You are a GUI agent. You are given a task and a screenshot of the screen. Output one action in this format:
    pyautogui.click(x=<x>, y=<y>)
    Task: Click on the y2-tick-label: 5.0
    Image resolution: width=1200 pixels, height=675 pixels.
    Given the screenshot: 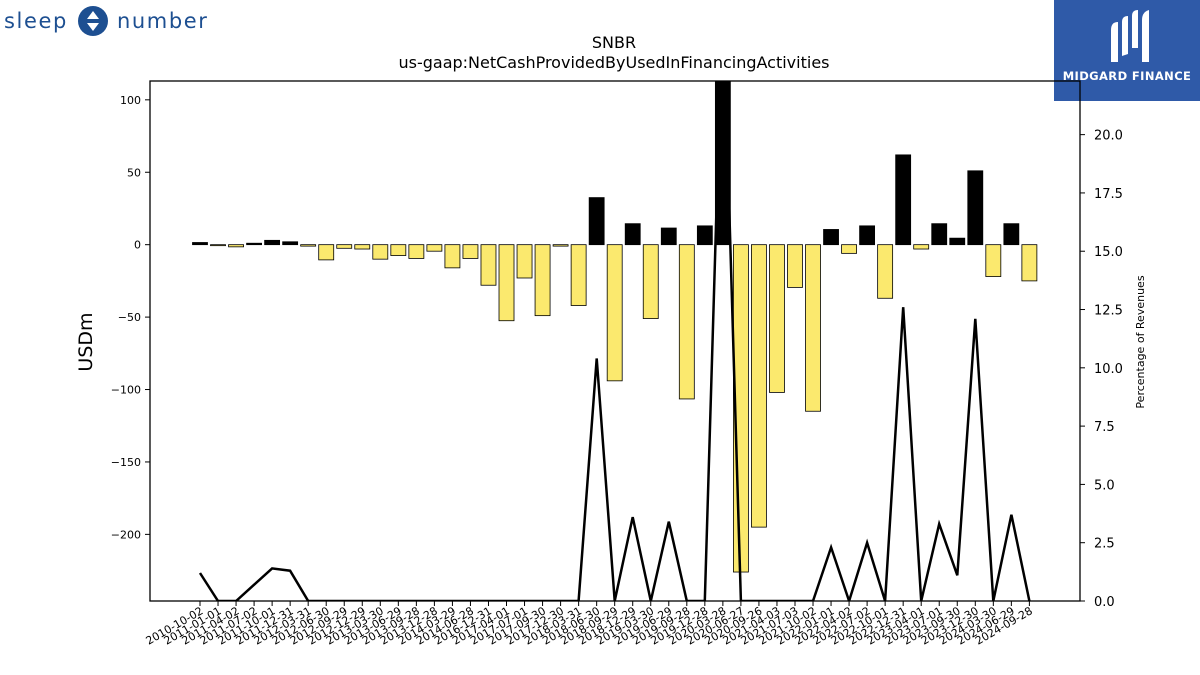 What is the action you would take?
    pyautogui.click(x=1104, y=485)
    